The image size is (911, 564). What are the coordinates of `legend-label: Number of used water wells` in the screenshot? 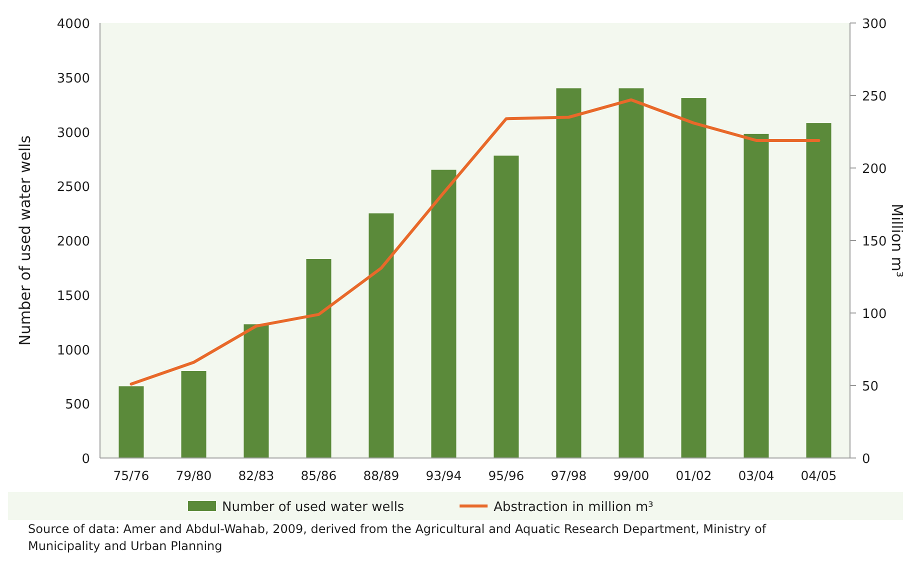 It's located at (313, 507).